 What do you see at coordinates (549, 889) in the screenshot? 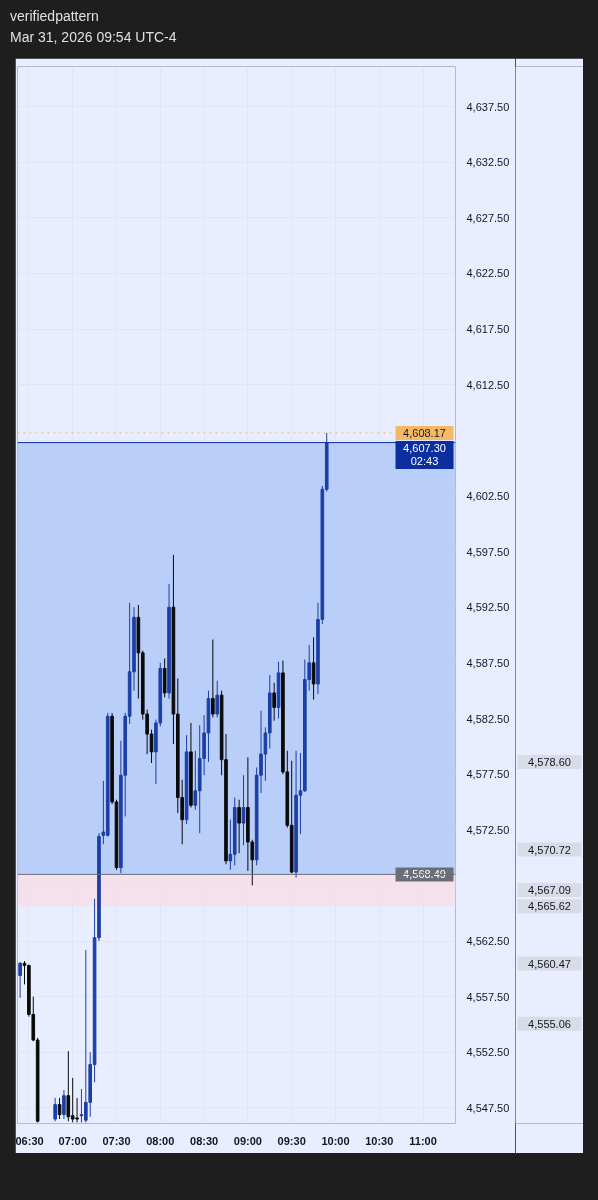
I see `text: 4,567.09` at bounding box center [549, 889].